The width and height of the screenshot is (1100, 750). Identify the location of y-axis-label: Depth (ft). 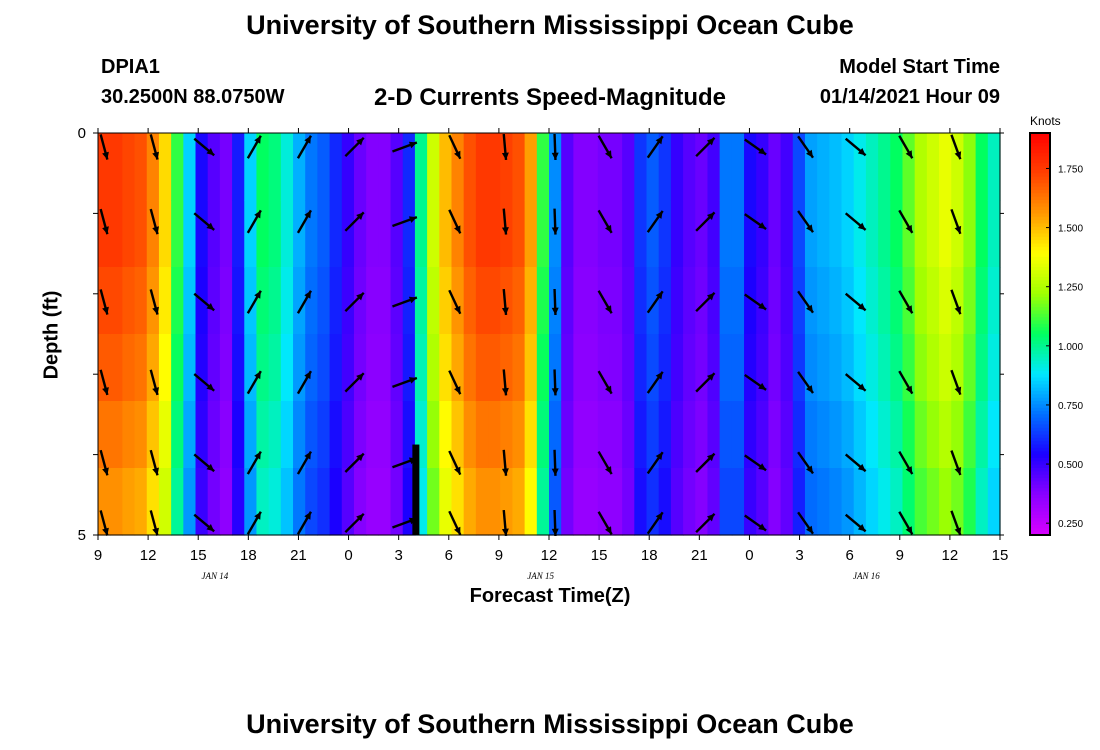
(51, 335).